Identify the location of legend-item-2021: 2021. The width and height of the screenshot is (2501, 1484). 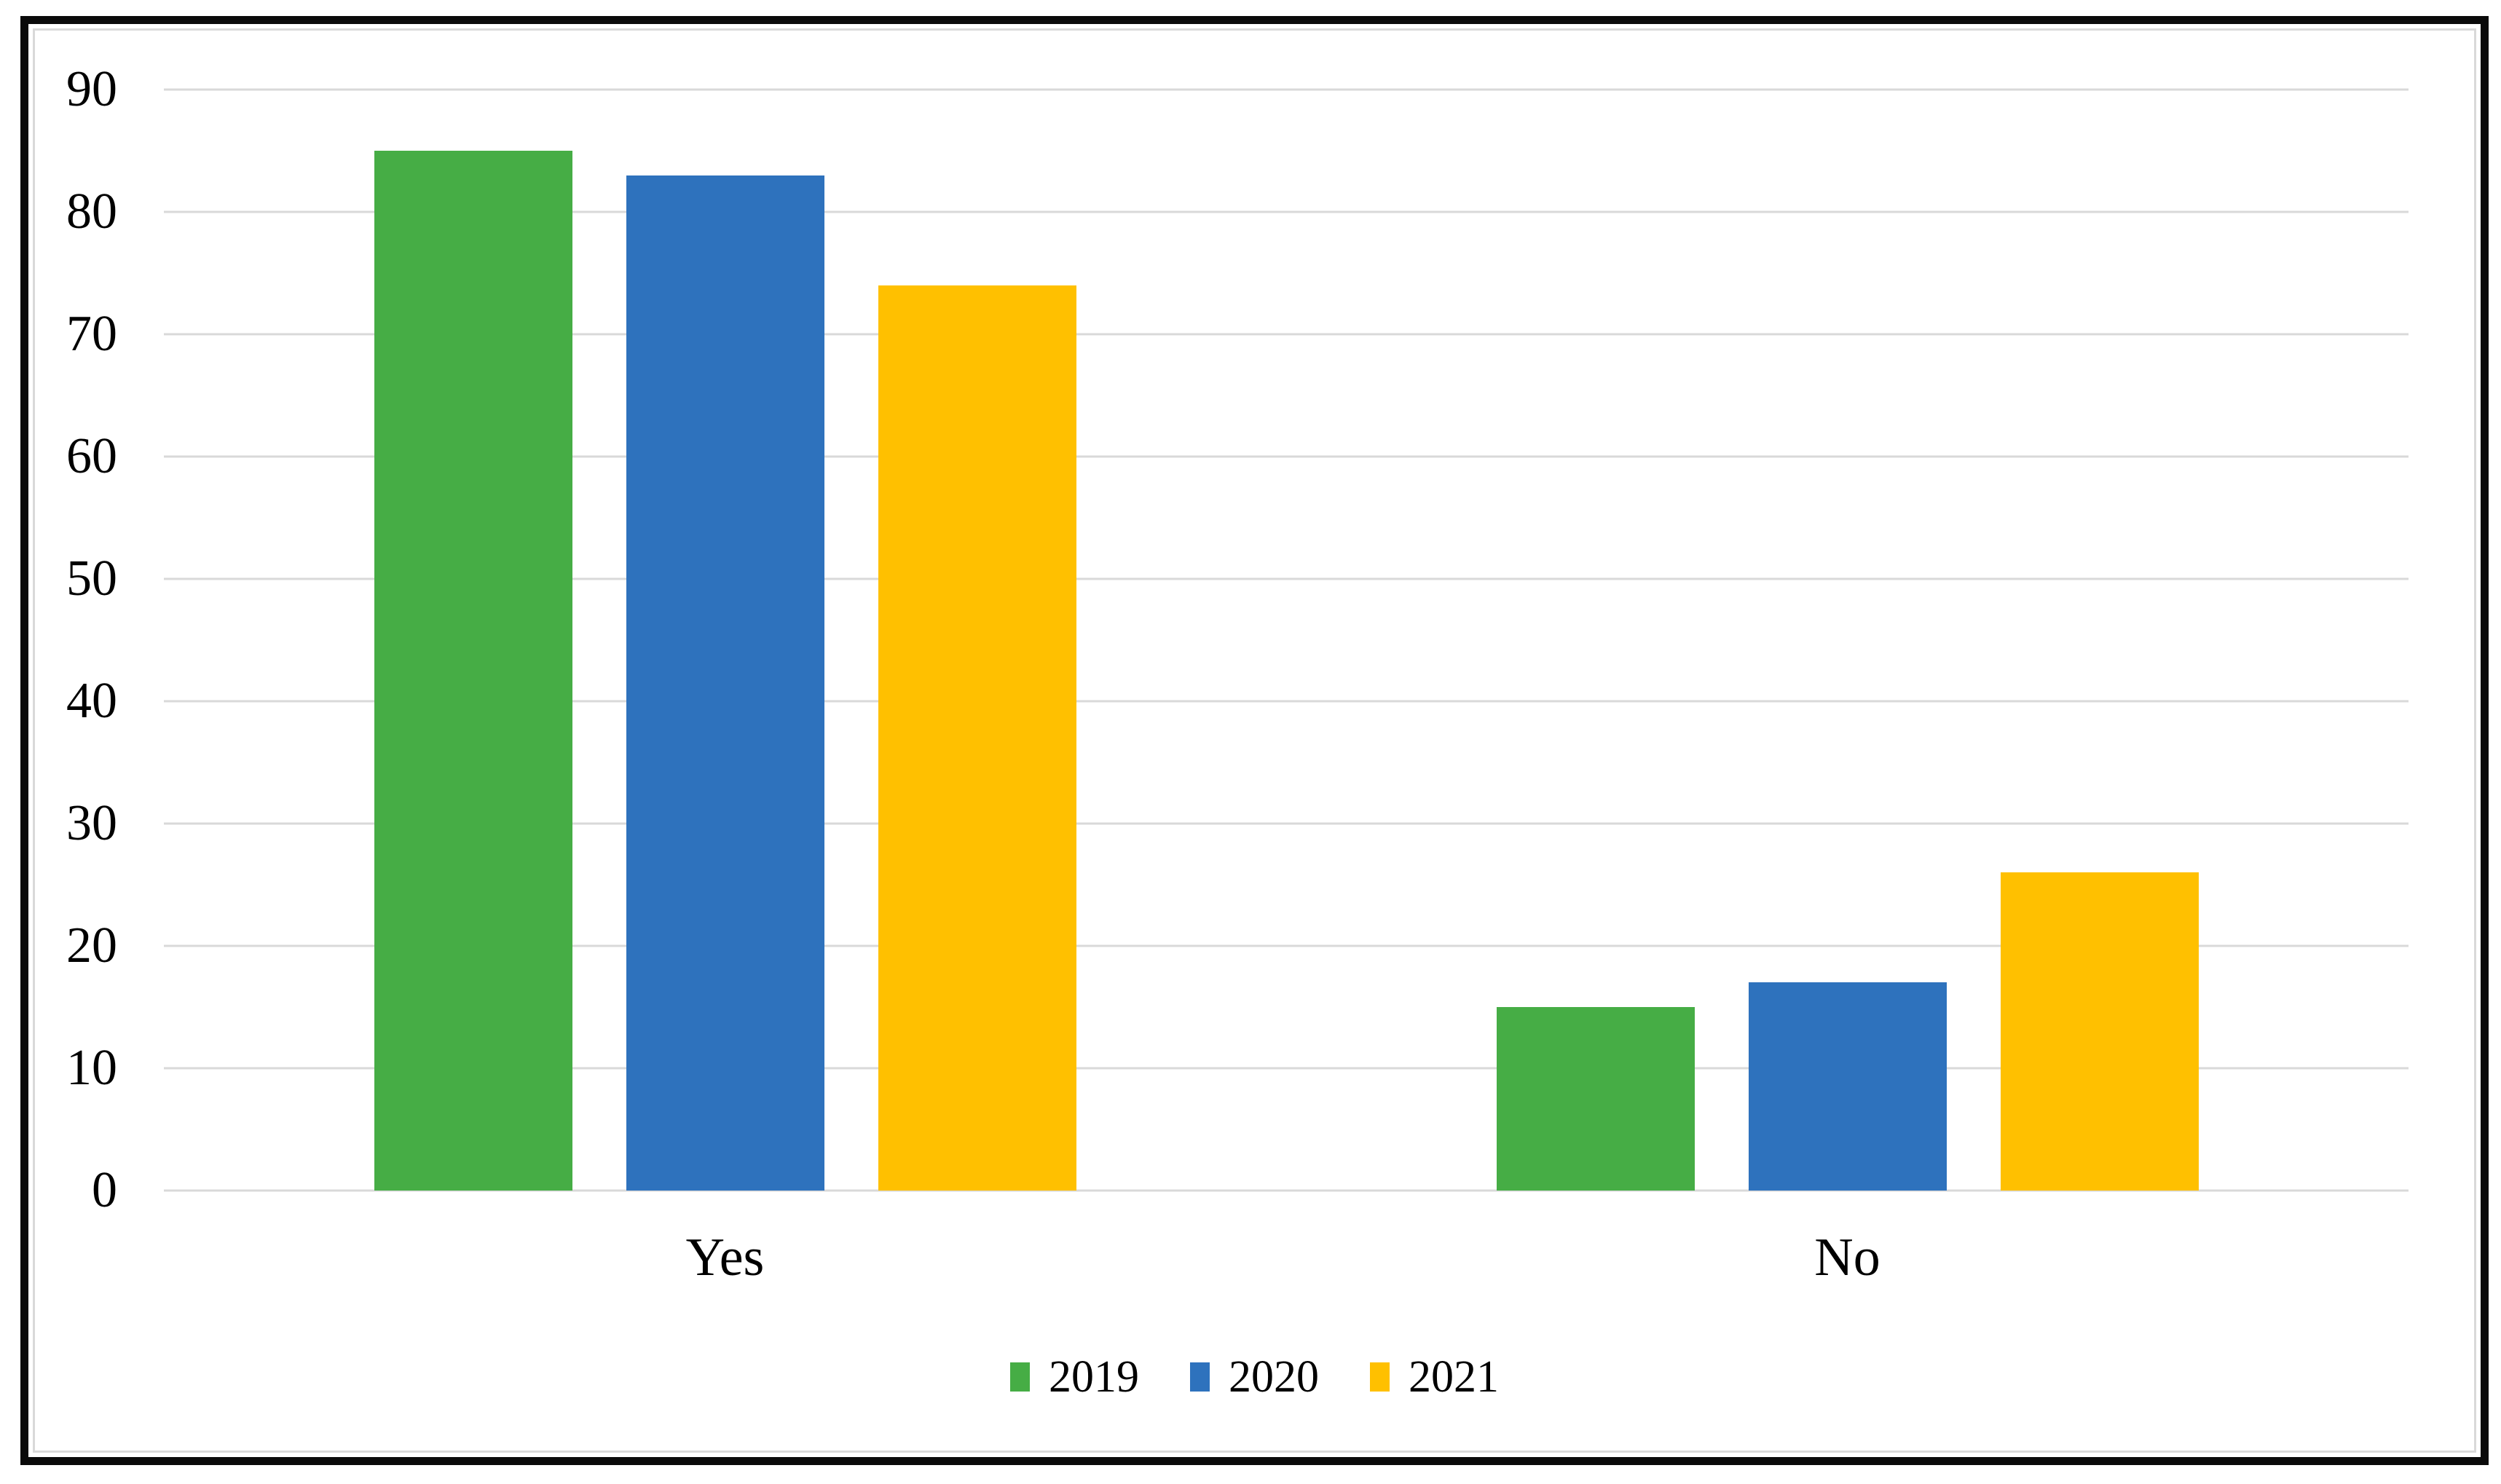
(1435, 1377).